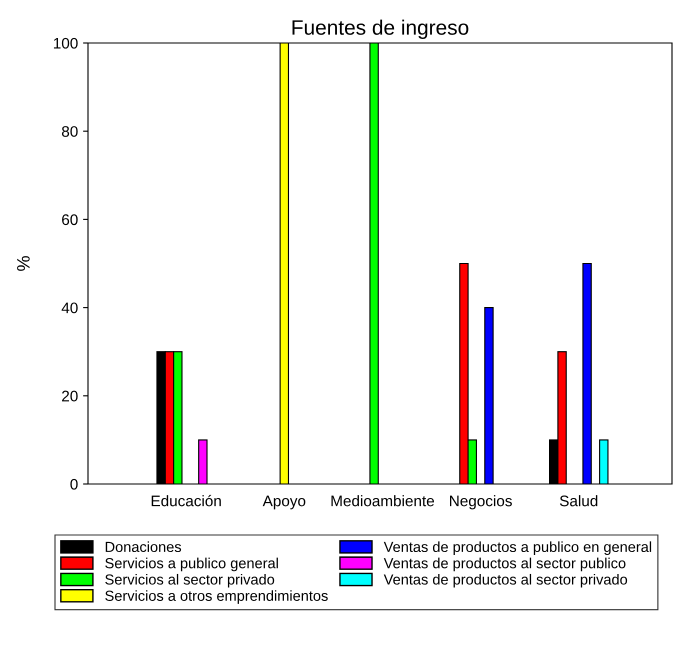 Image resolution: width=674 pixels, height=648 pixels. Describe the element at coordinates (70, 308) in the screenshot. I see `y-tick-label: 40` at that location.